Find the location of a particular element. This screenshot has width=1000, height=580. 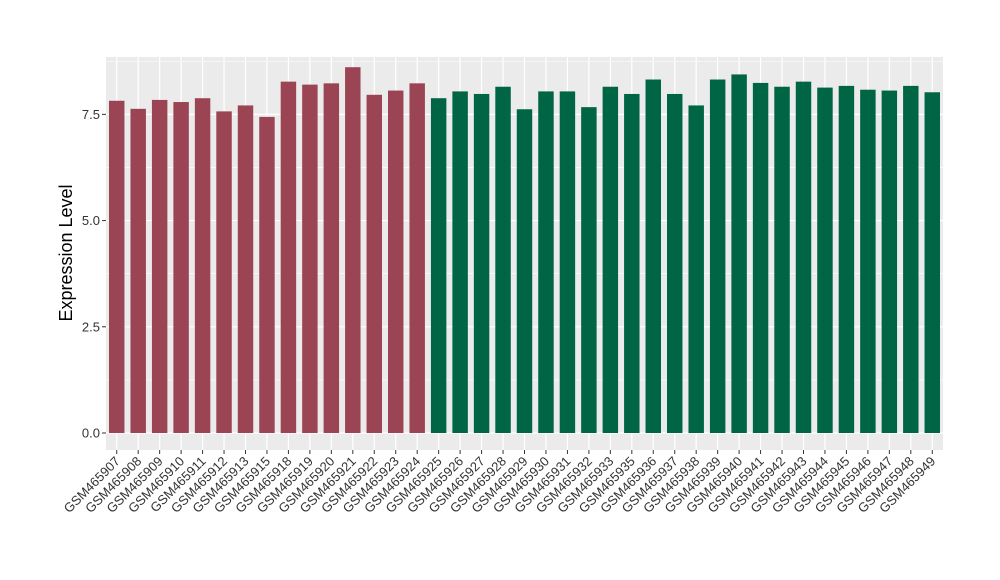

bar-GSM465931 is located at coordinates (567, 262).